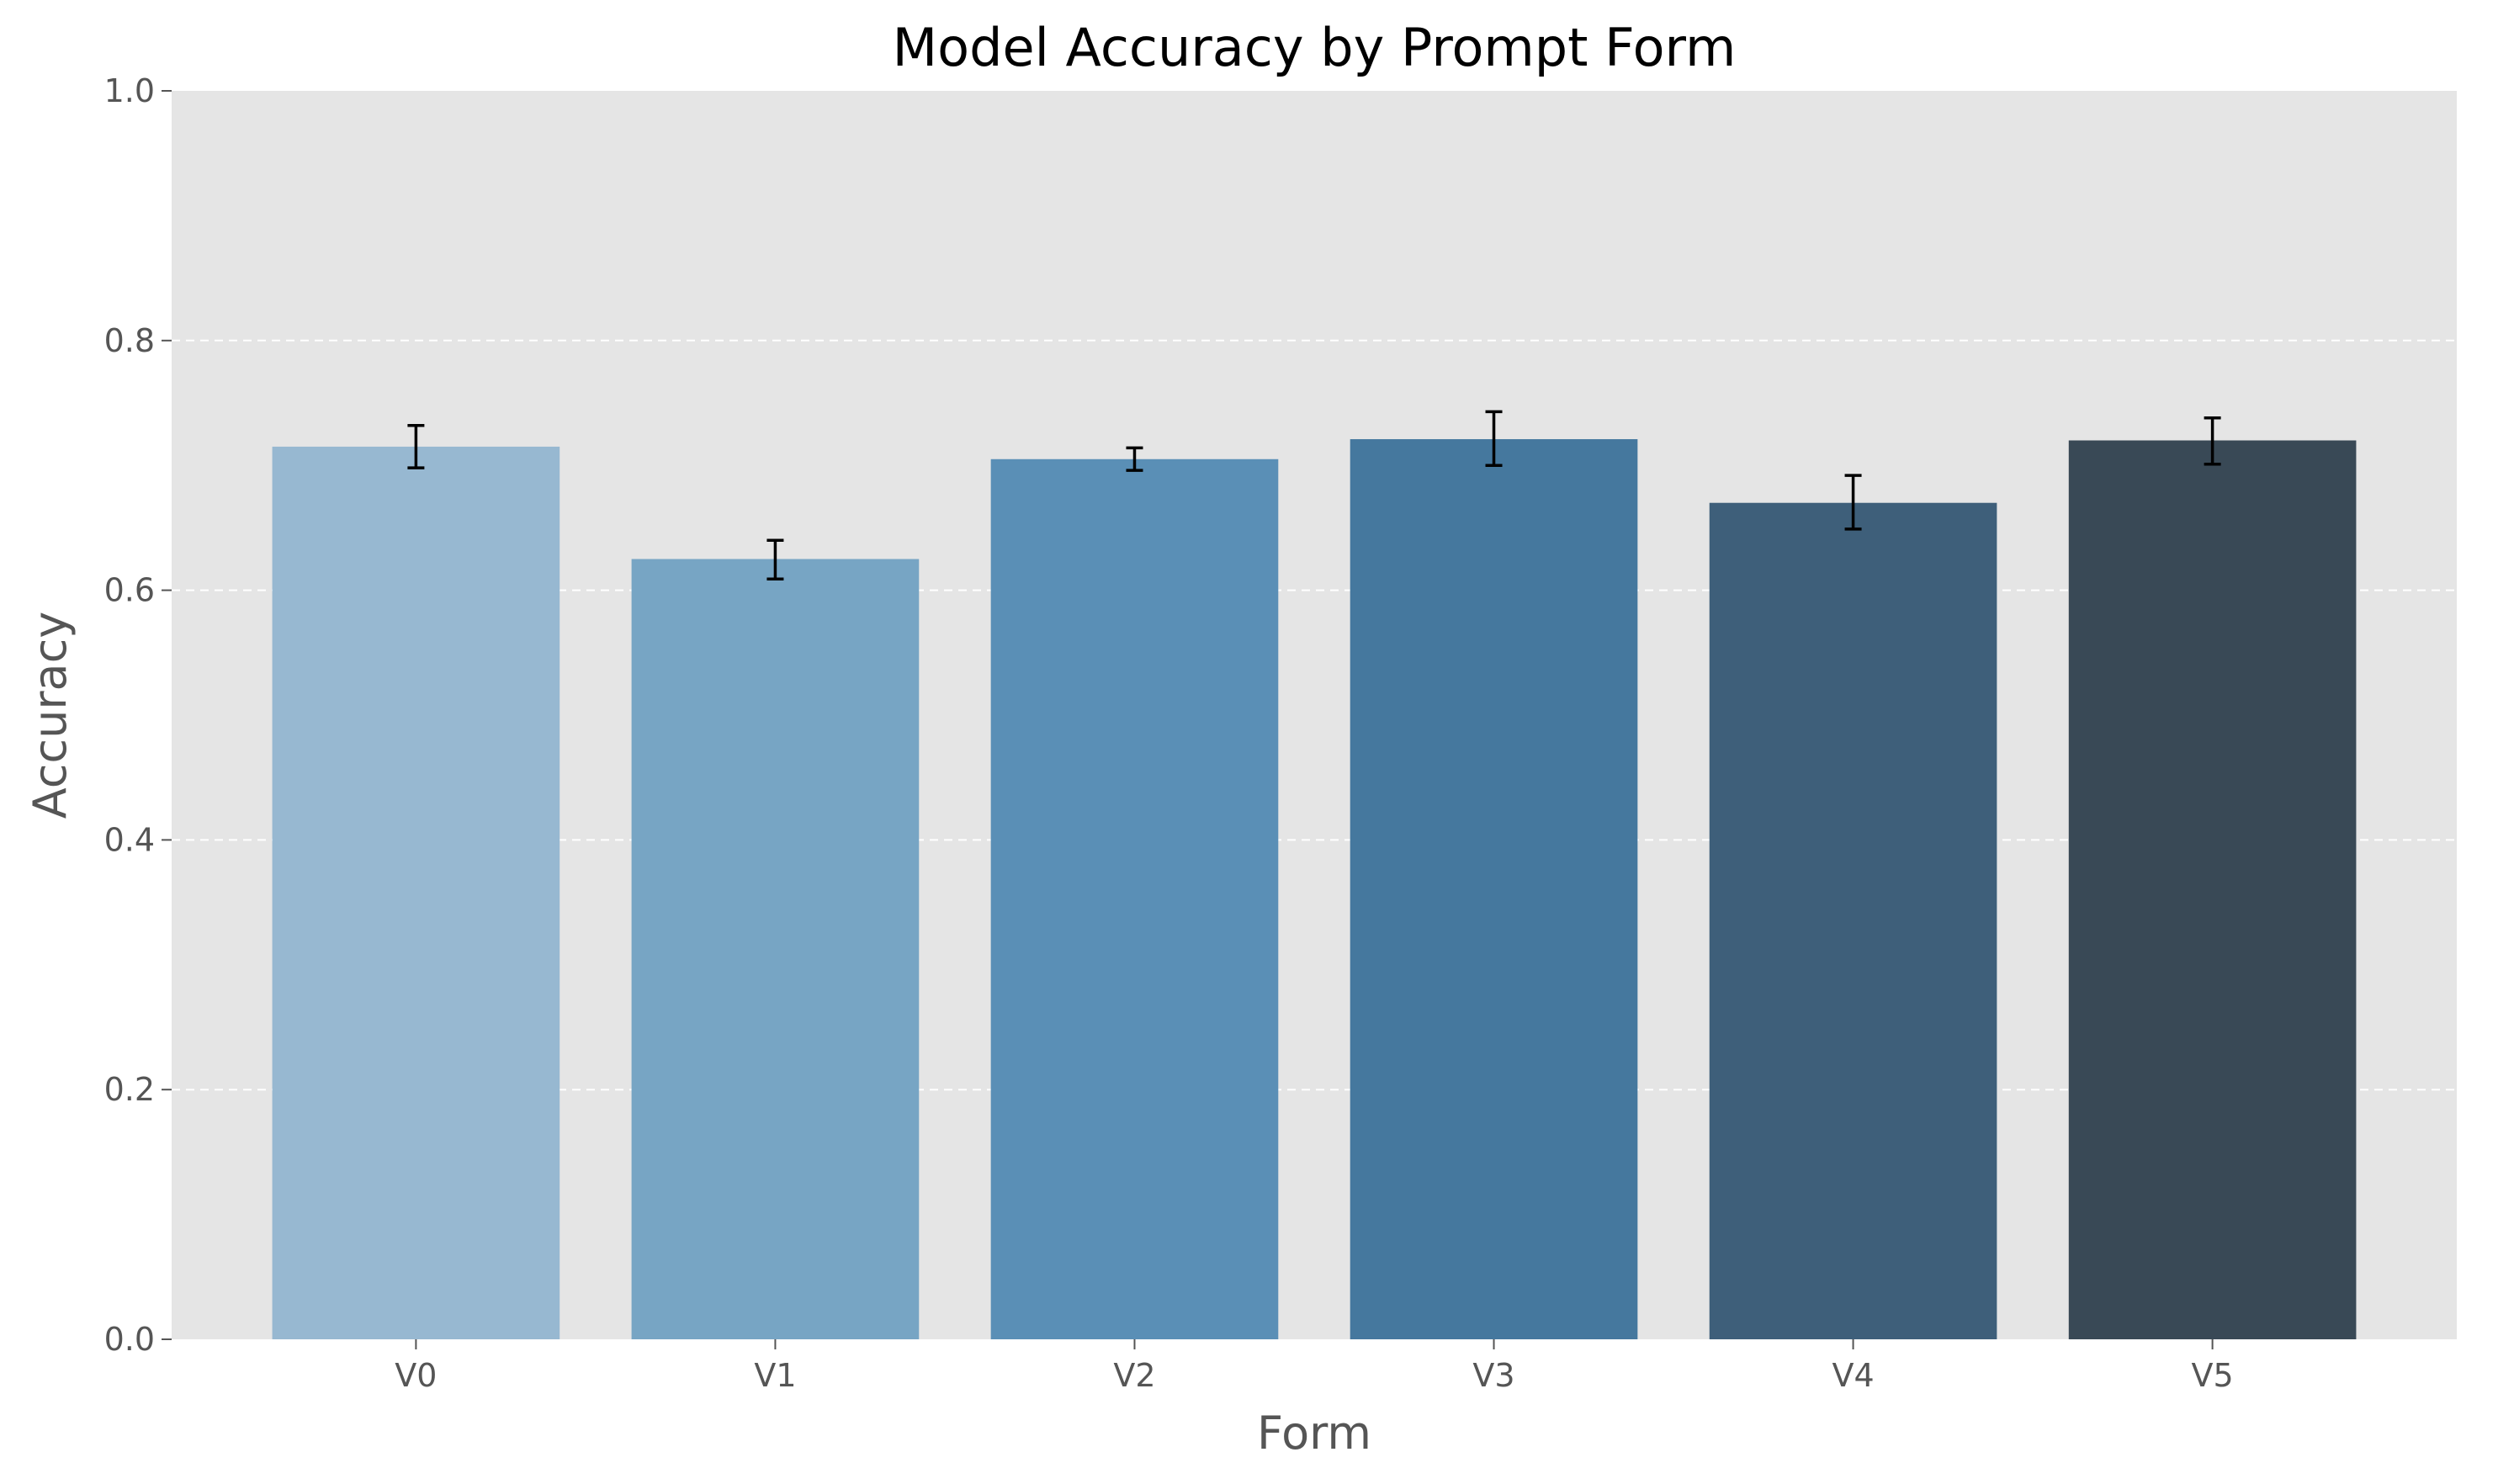 The height and width of the screenshot is (1484, 2498). What do you see at coordinates (129, 90) in the screenshot?
I see `y-tick-label: 1.0` at bounding box center [129, 90].